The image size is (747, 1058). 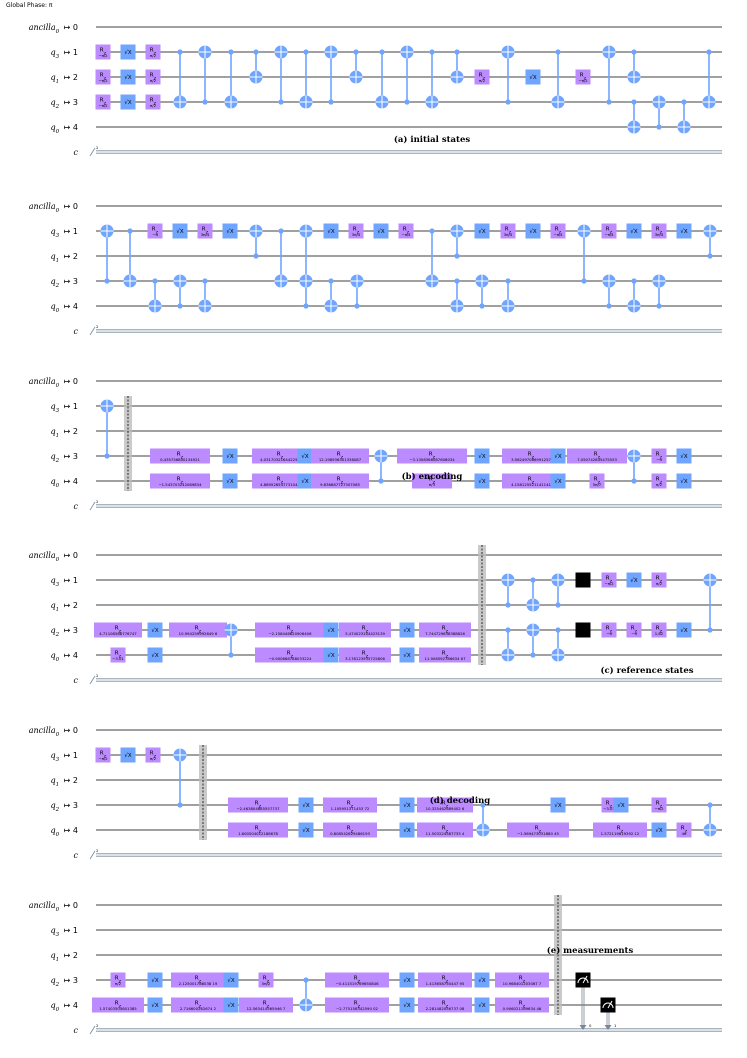 I want to click on rz-gate-param: −π/4, so click(x=558, y=234).